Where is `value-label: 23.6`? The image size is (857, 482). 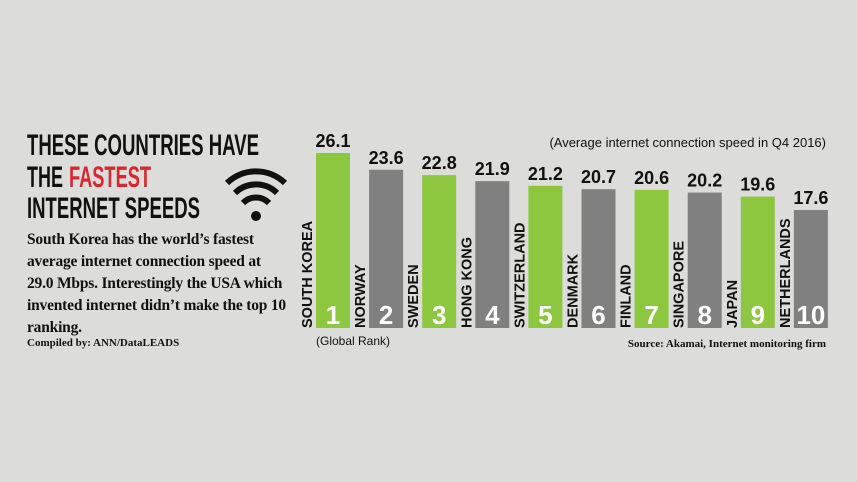 value-label: 23.6 is located at coordinates (386, 158).